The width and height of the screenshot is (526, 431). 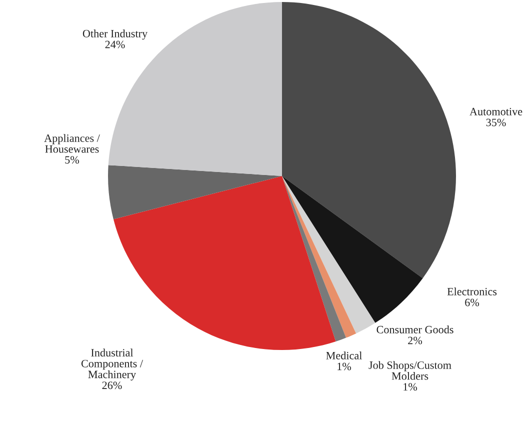 I want to click on slice-label: Industrial Components / Machinery, so click(x=112, y=364).